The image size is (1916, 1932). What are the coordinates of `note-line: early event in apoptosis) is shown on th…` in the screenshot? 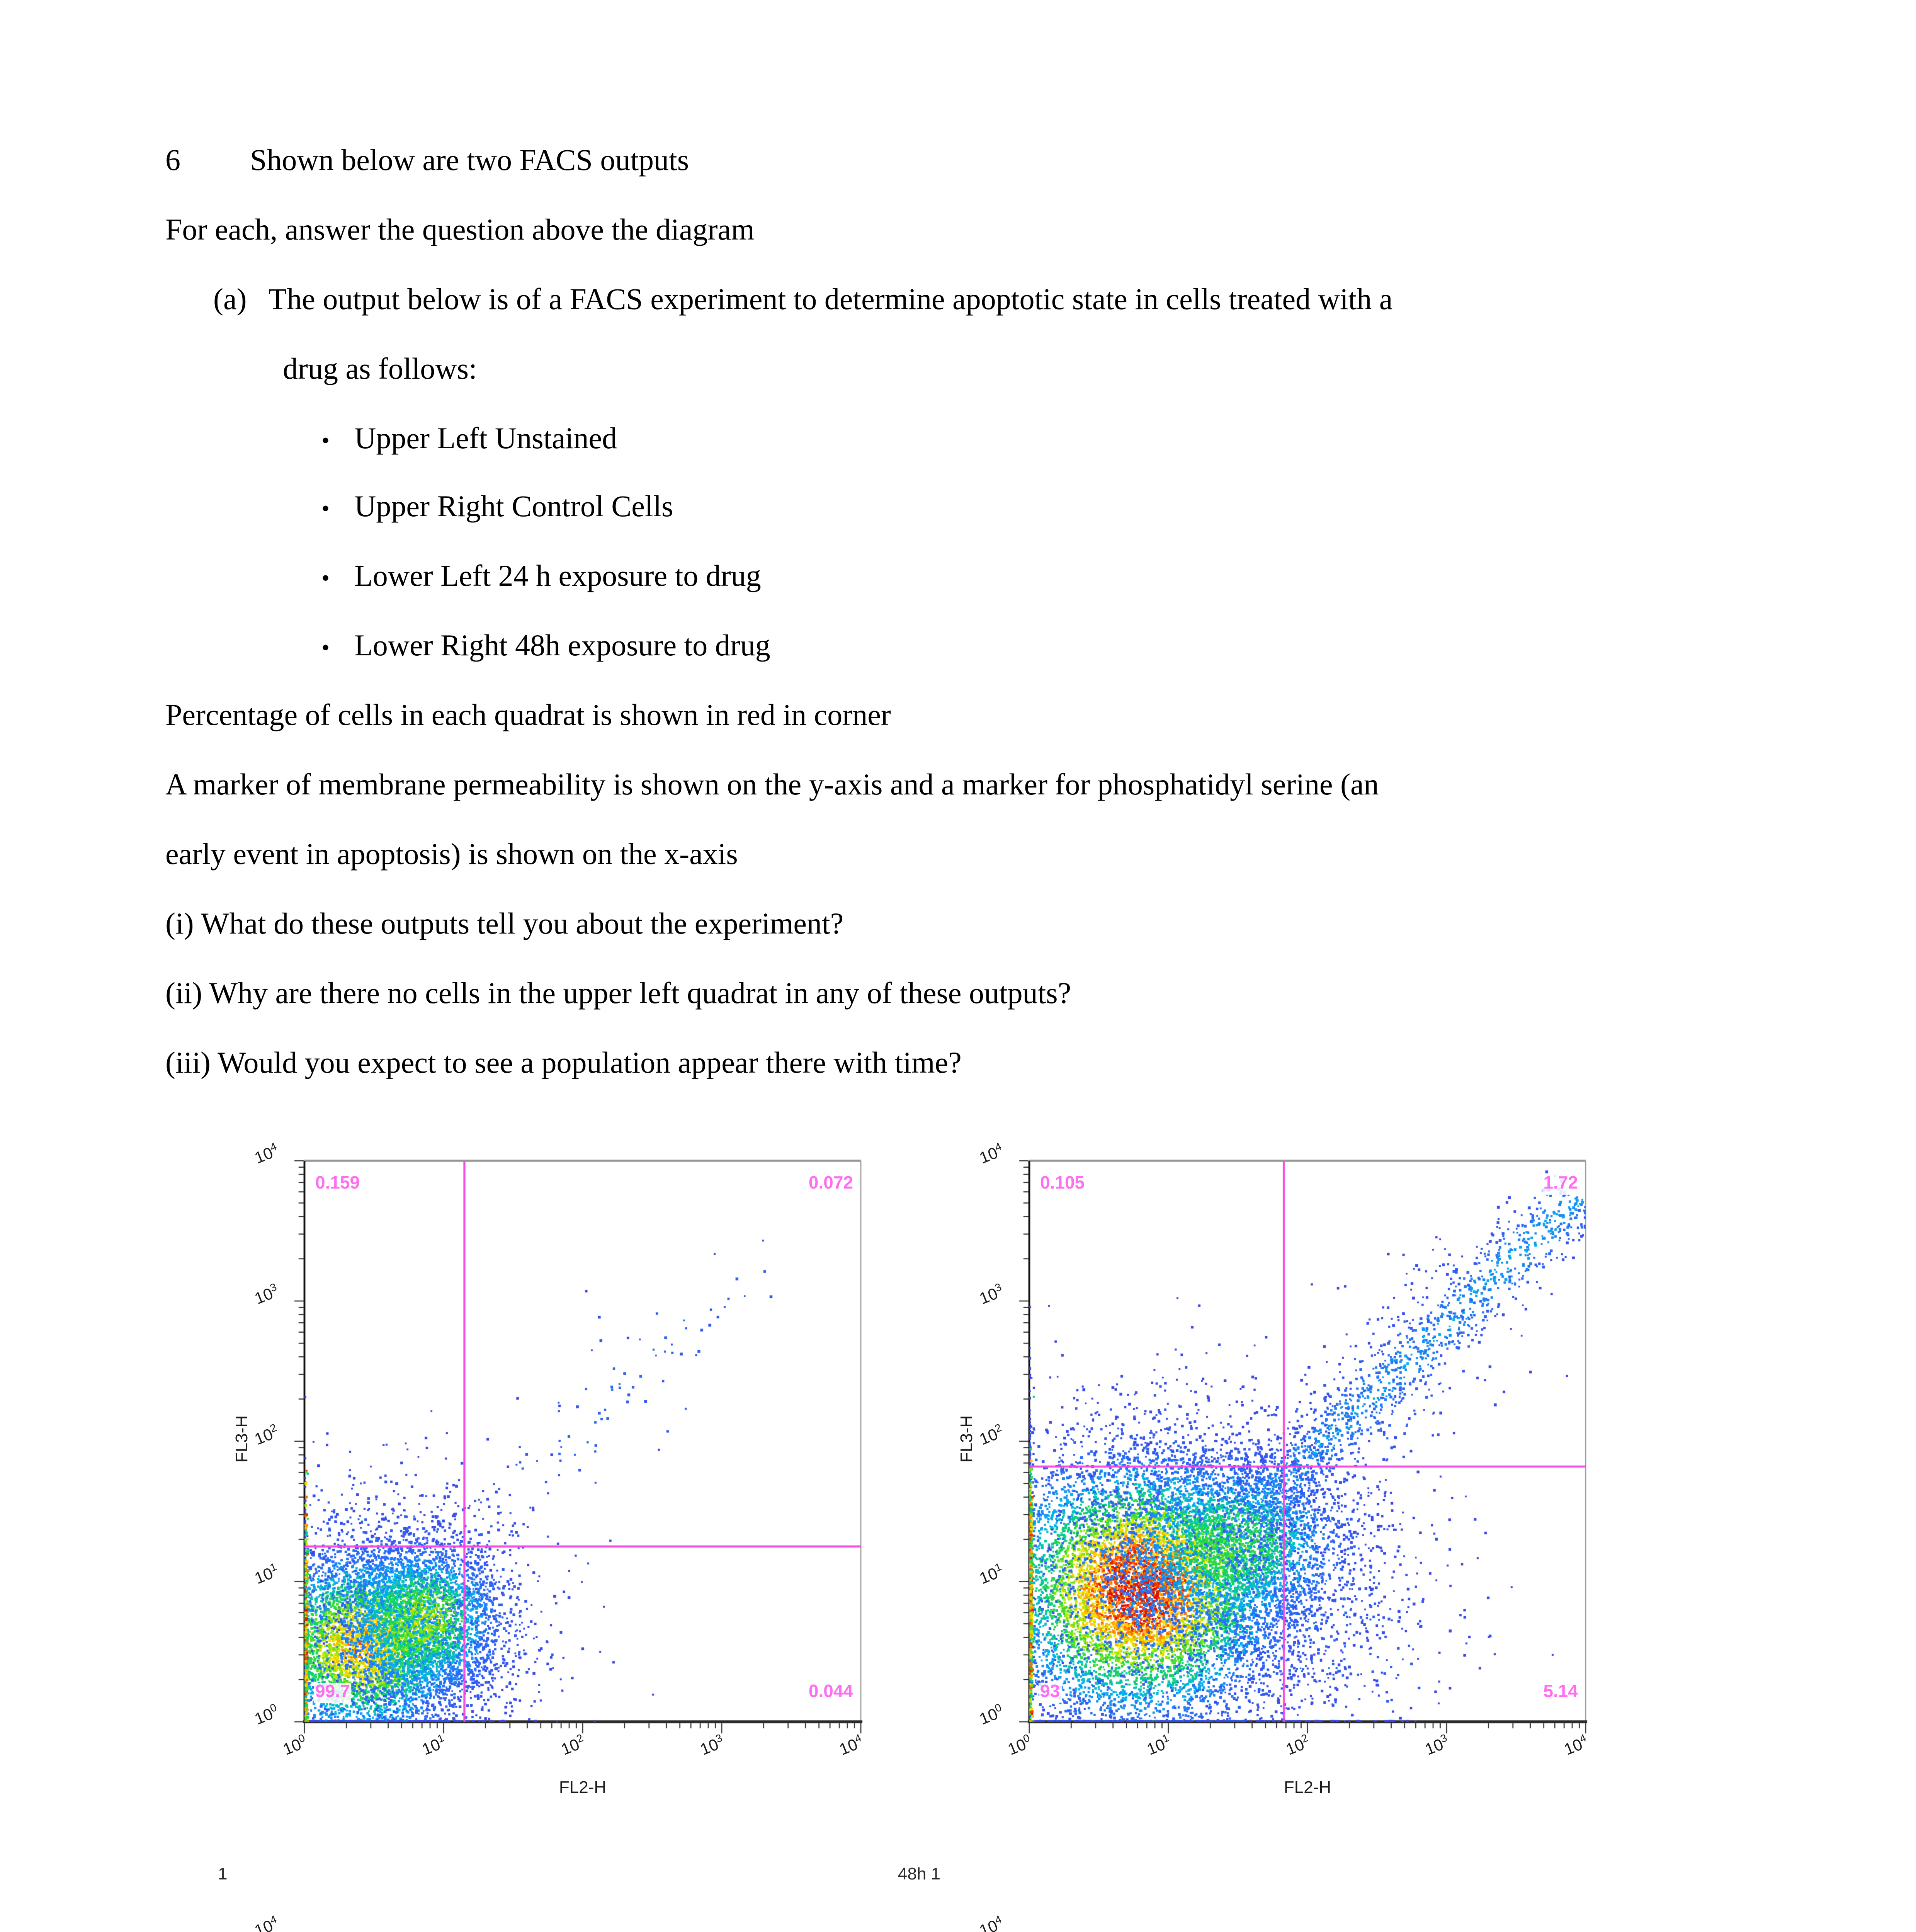 It's located at (451, 856).